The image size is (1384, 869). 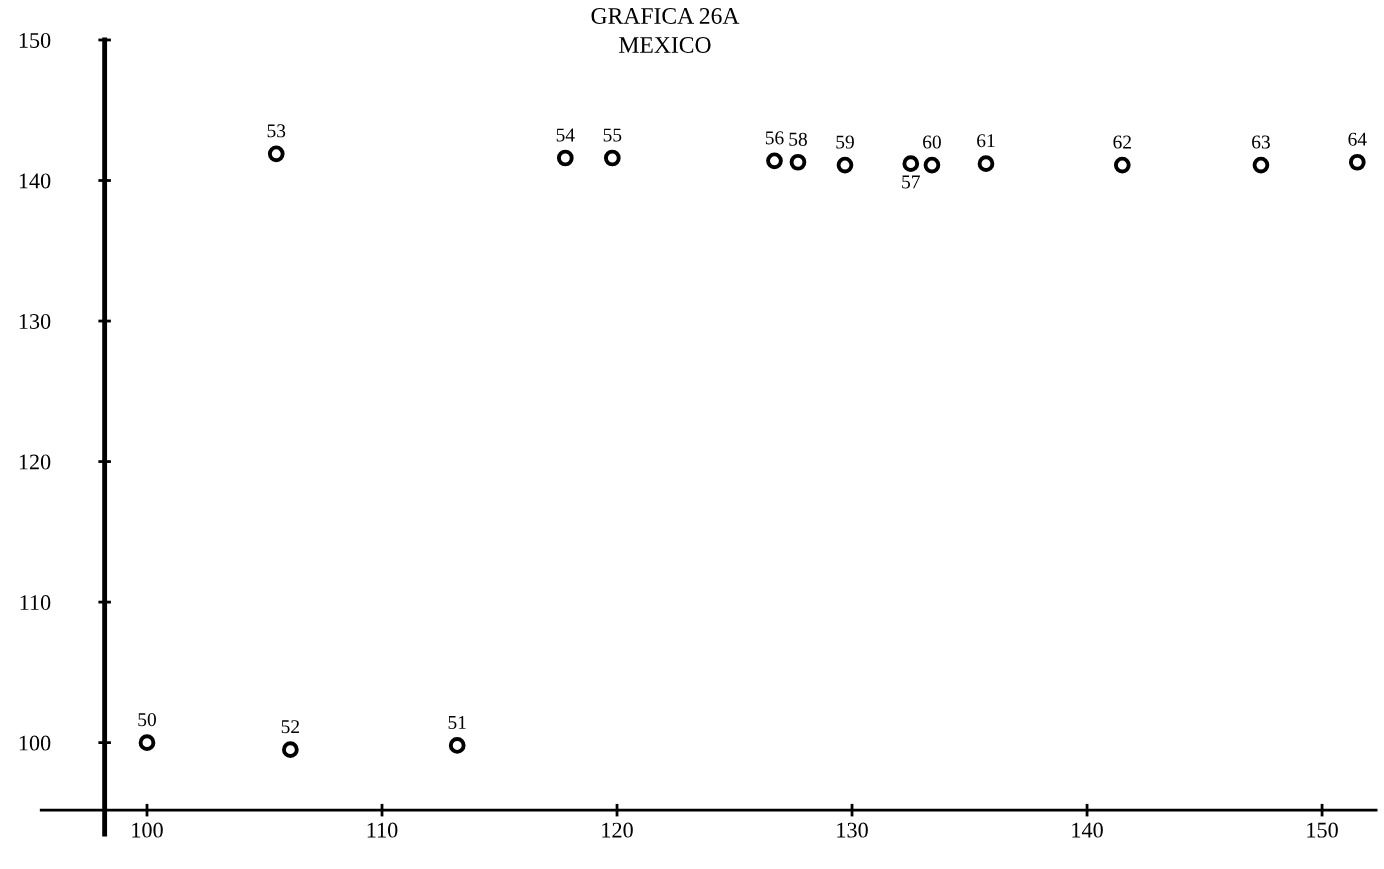 What do you see at coordinates (147, 830) in the screenshot?
I see `x-tick-label: 100` at bounding box center [147, 830].